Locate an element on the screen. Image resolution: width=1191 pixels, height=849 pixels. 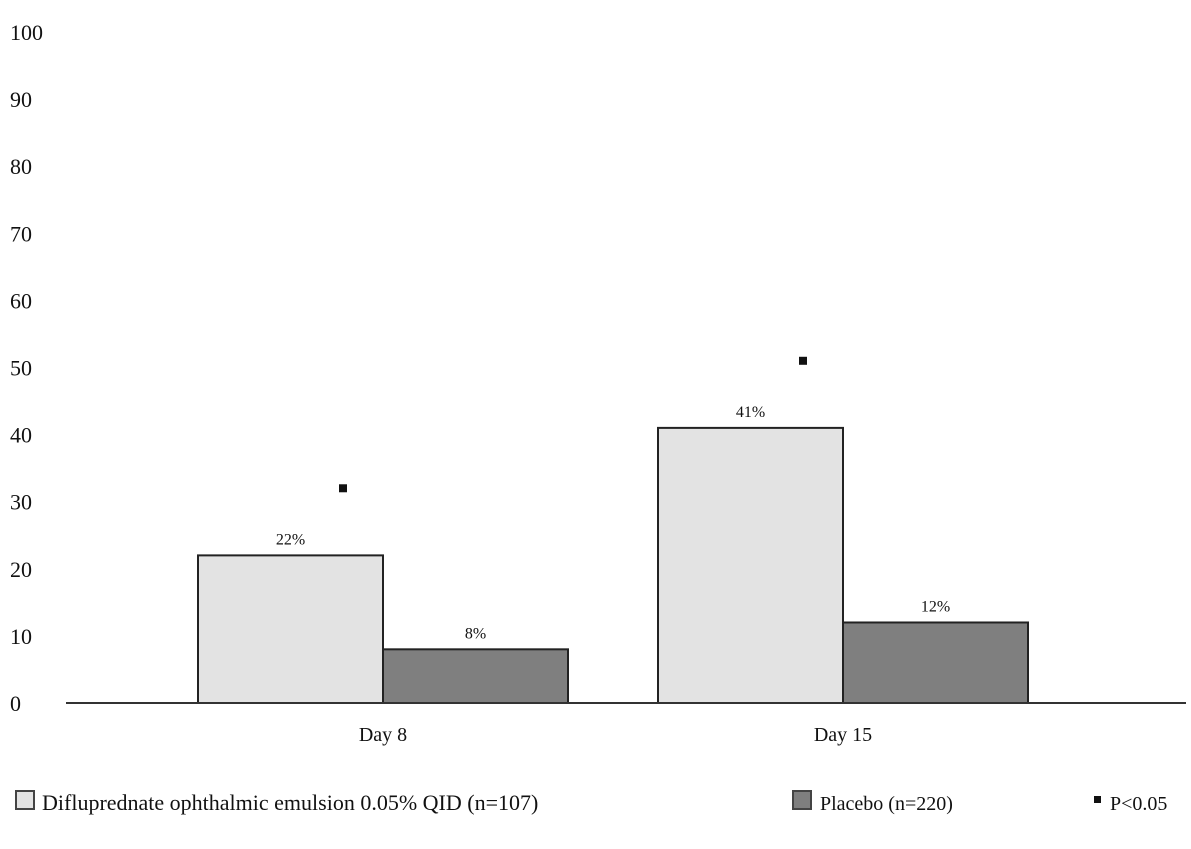
y-tick-label: 0 is located at coordinates (15, 703).